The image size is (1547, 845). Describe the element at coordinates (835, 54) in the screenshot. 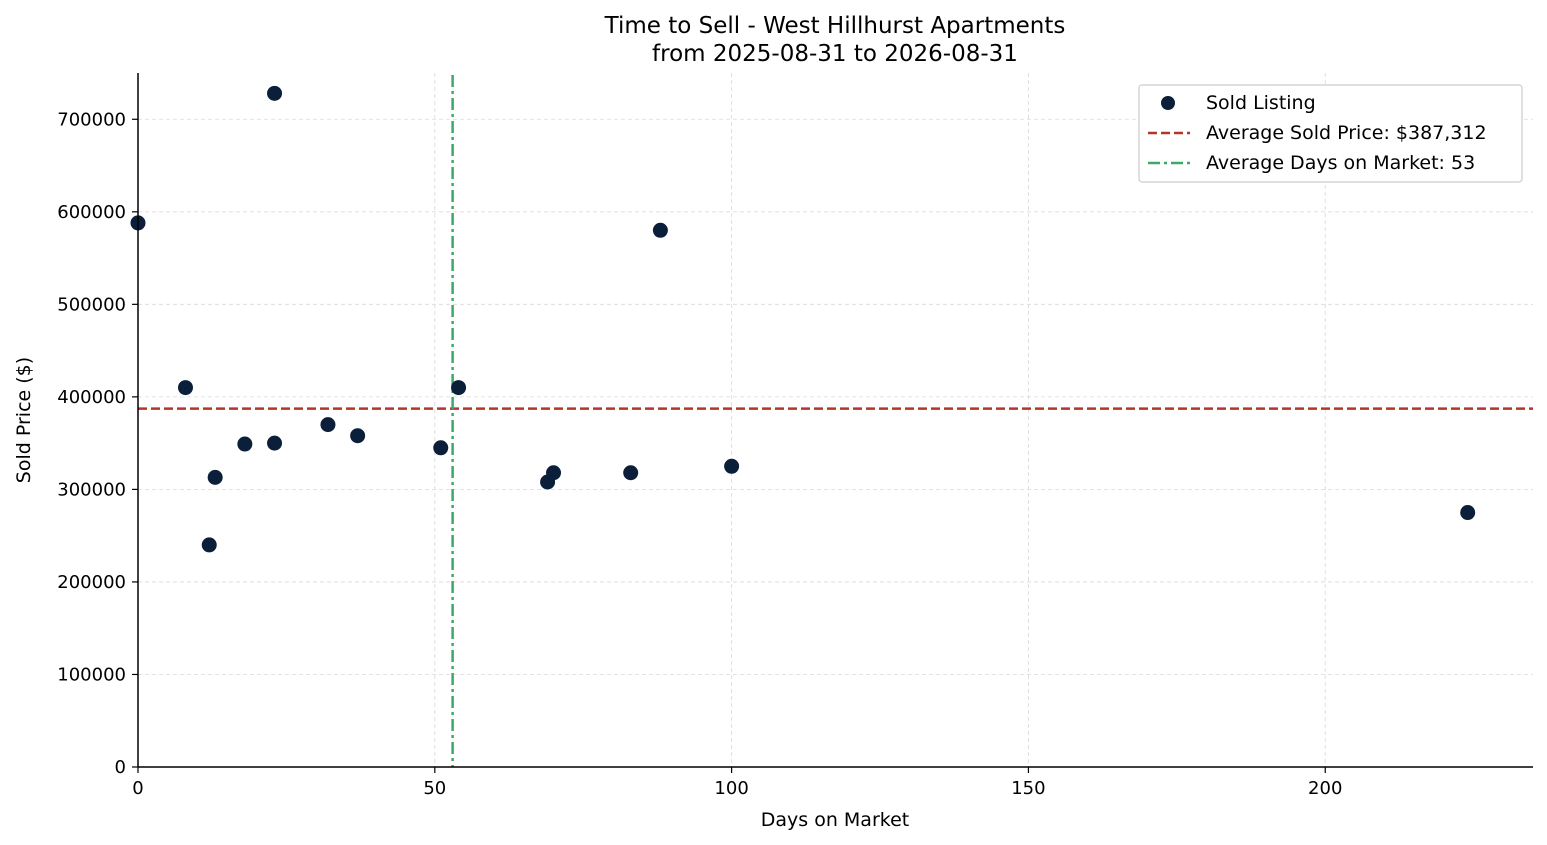

I see `chart-subtitle: from 2025-08-31 to 2026-08-31` at that location.